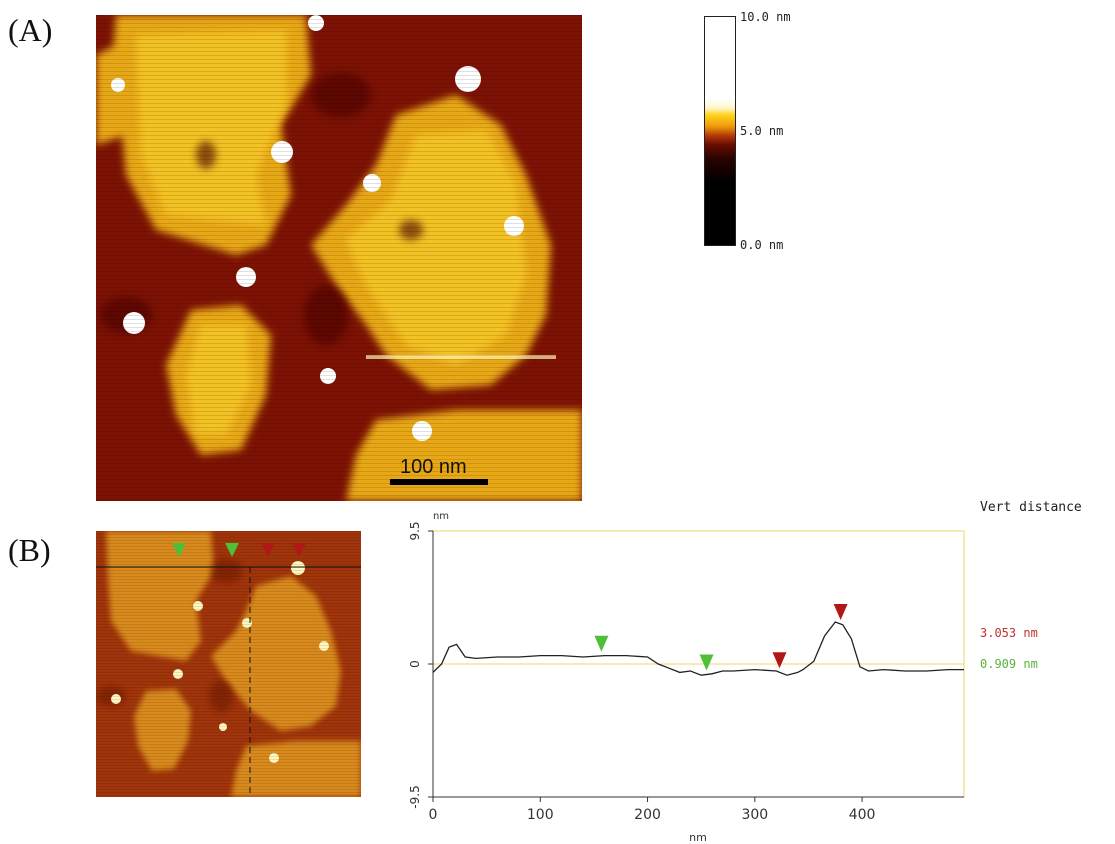 This screenshot has width=1115, height=844. Describe the element at coordinates (762, 245) in the screenshot. I see `colorbar-bottom-label: 0.0 nm` at that location.